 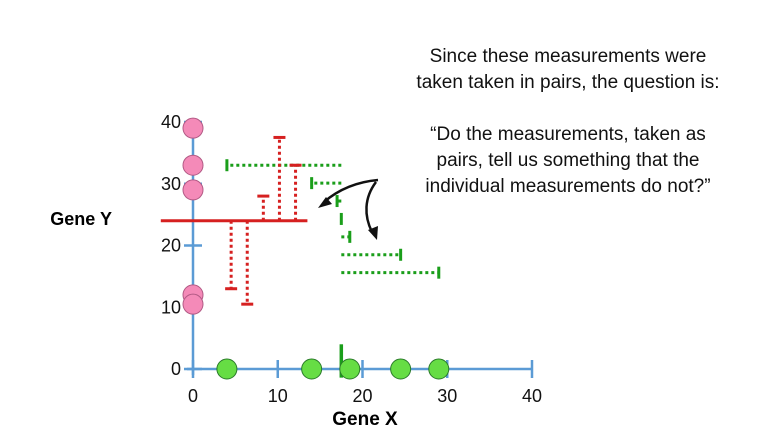 I want to click on y-tick-label: 0, so click(x=176, y=369).